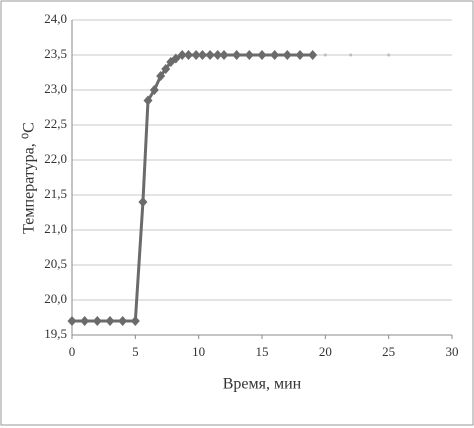  I want to click on y-tick-label: 21,5, so click(55, 193).